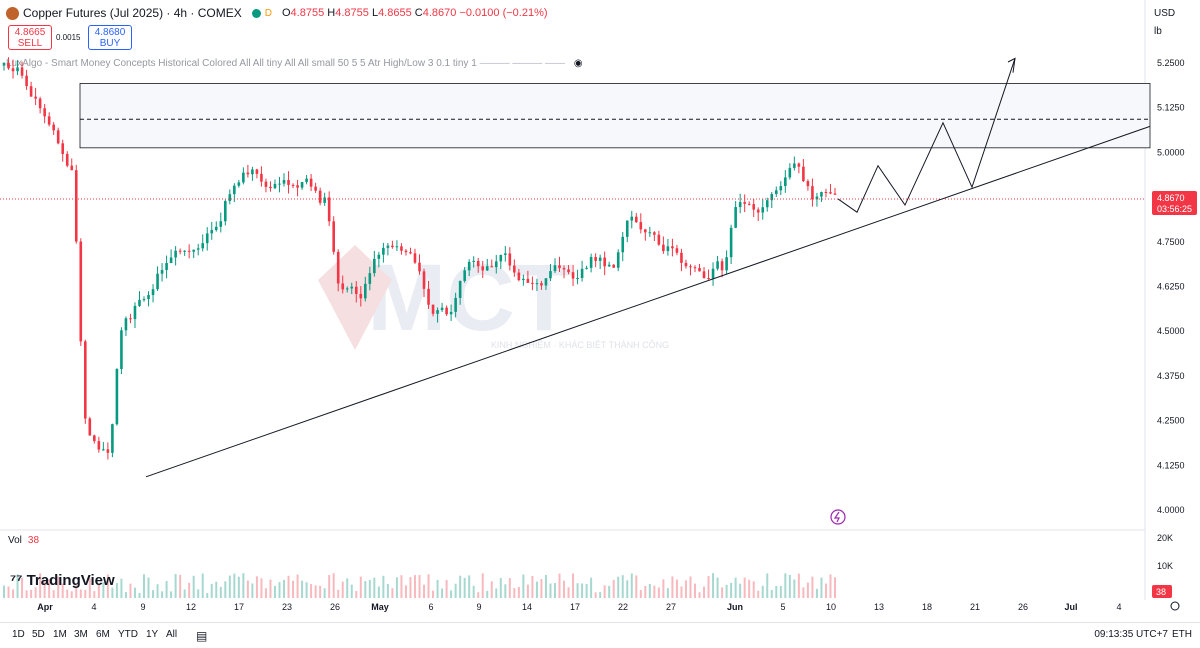  What do you see at coordinates (110, 37) in the screenshot?
I see `buy-button: 4.8680 BUY` at bounding box center [110, 37].